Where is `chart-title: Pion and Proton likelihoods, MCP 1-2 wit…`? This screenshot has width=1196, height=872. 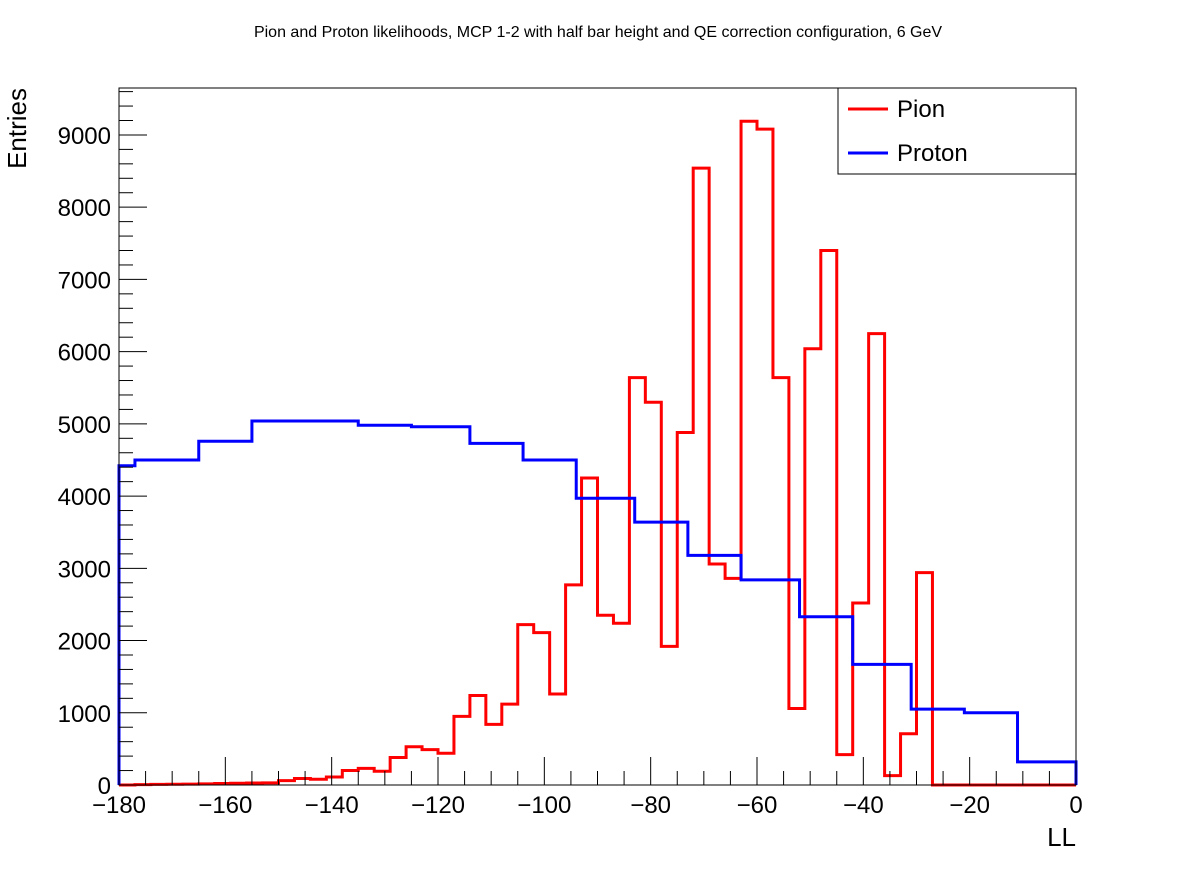
chart-title: Pion and Proton likelihoods, MCP 1-2 wit… is located at coordinates (598, 32).